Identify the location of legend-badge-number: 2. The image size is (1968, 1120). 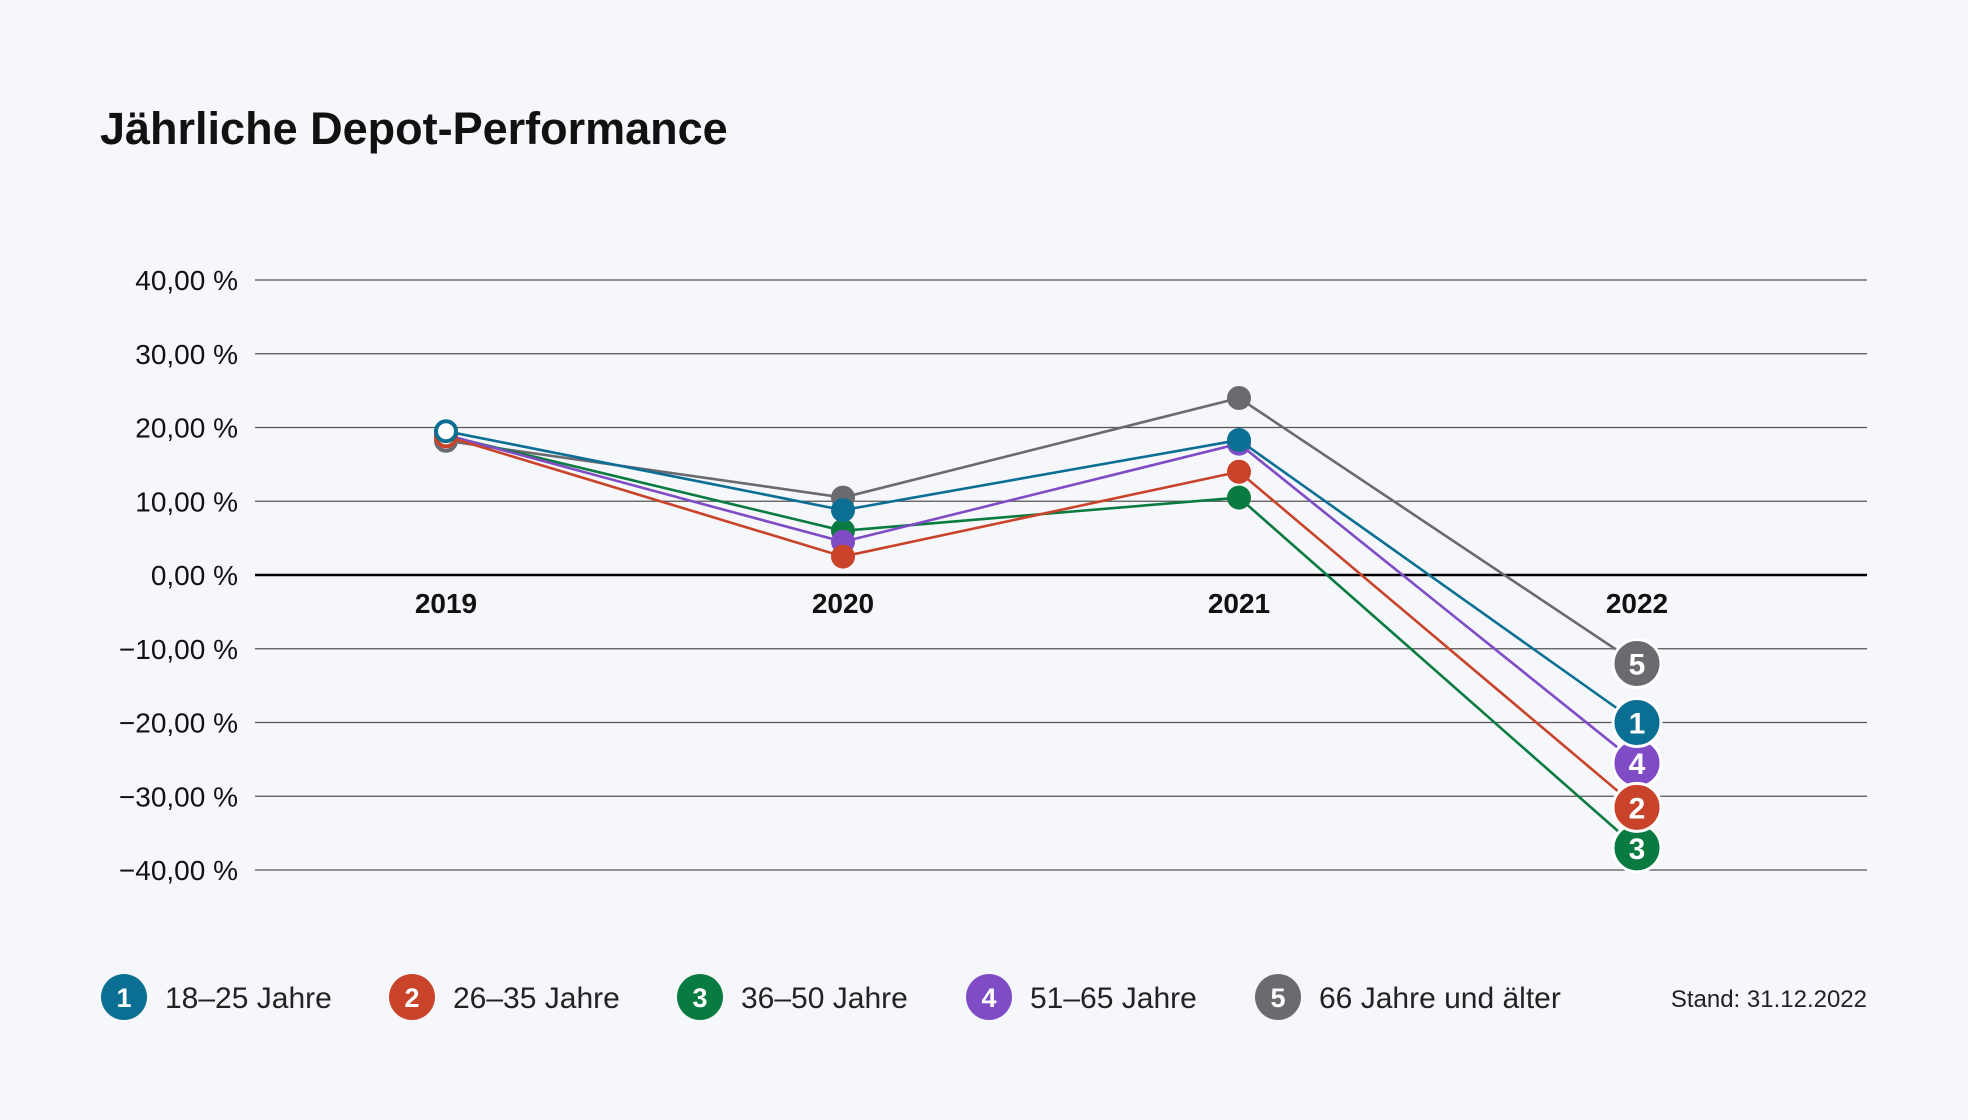
(411, 998).